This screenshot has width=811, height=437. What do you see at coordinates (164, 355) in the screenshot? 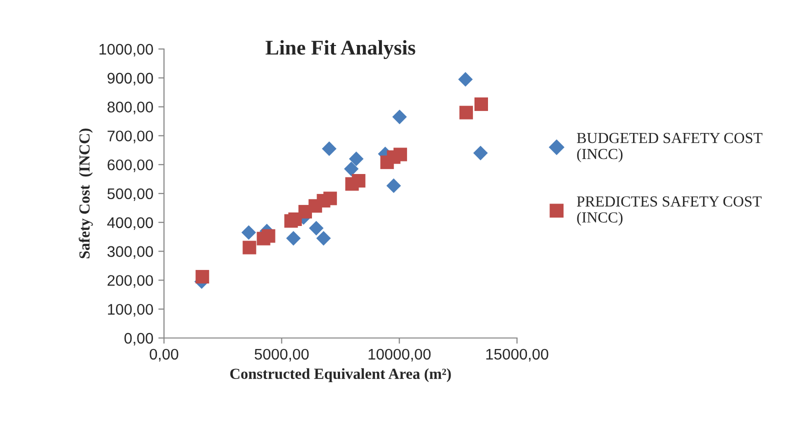
I see `x-tick-label: 0,00` at bounding box center [164, 355].